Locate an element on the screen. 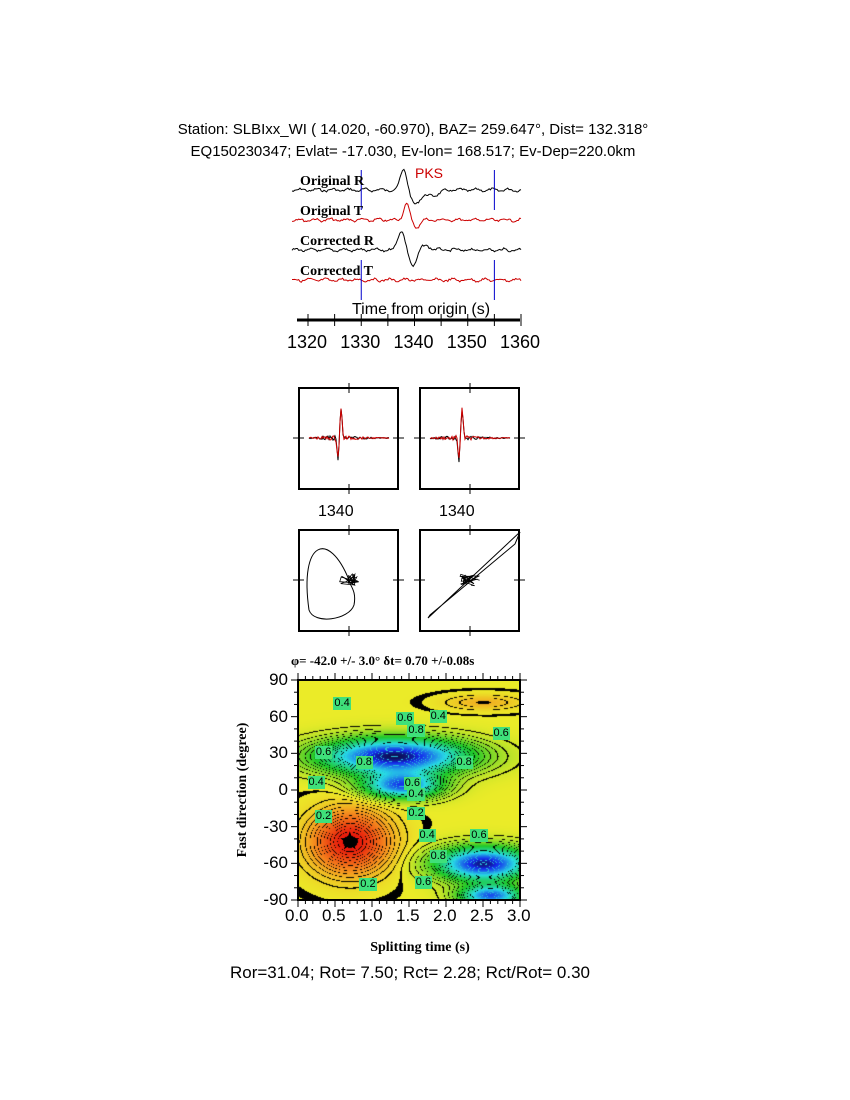 Image resolution: width=850 pixels, height=1100 pixels. heatmap-axes is located at coordinates (409, 790).